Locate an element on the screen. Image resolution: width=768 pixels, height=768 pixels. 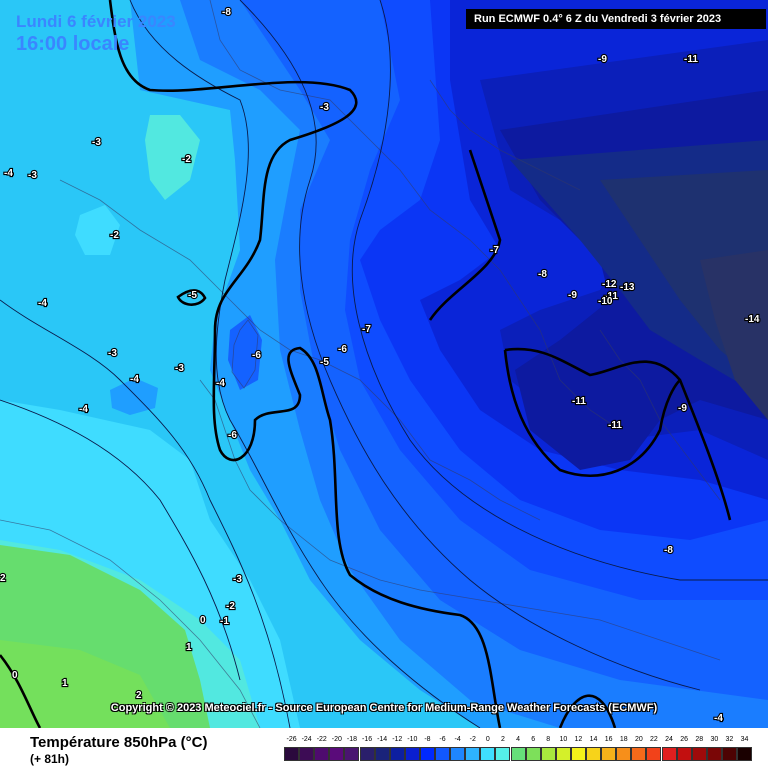
scale-tick-label: 16 is located at coordinates (608, 739).